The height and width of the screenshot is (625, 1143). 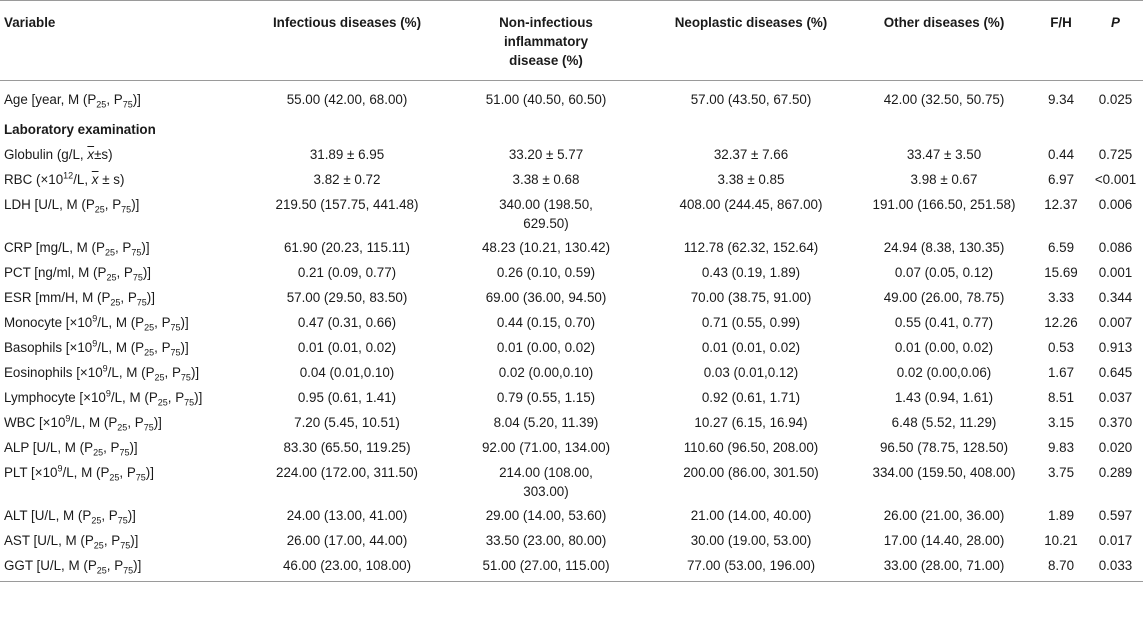 What do you see at coordinates (347, 515) in the screenshot?
I see `cell: 24.00 (13.00, 41.00)` at bounding box center [347, 515].